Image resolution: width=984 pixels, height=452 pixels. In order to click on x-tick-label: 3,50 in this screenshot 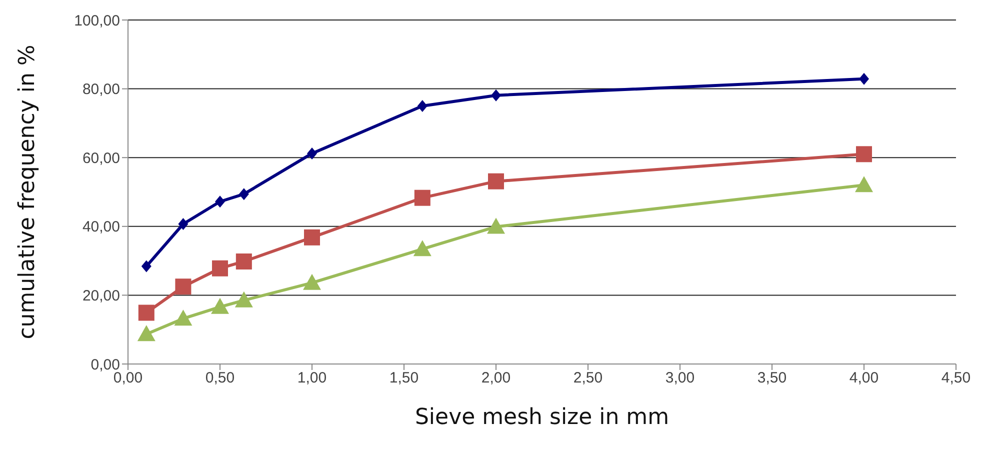, I will do `click(772, 378)`.